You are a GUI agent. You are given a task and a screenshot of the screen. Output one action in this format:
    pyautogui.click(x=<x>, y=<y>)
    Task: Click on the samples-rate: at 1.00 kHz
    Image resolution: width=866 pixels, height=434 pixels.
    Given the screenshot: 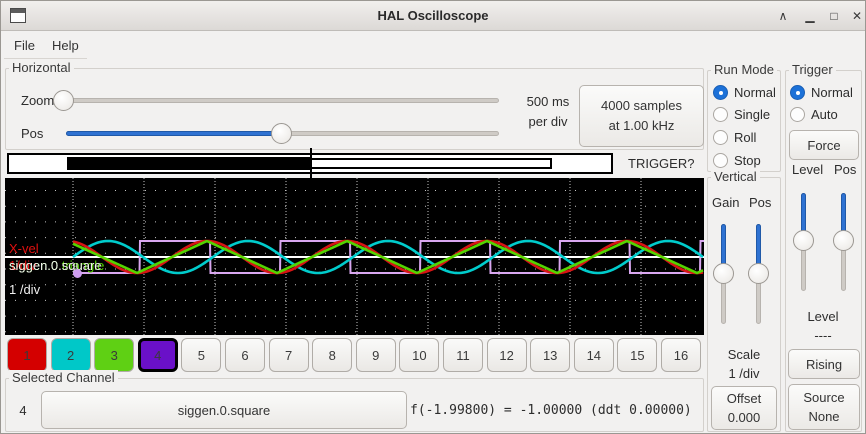 What is the action you would take?
    pyautogui.click(x=641, y=125)
    